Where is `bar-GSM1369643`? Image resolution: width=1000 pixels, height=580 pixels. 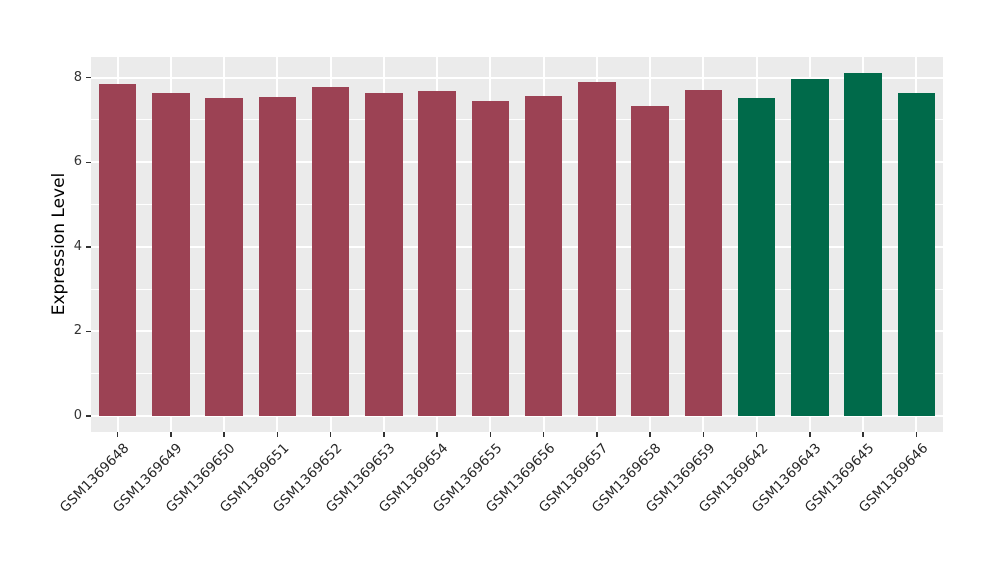
bar-GSM1369643 is located at coordinates (810, 247).